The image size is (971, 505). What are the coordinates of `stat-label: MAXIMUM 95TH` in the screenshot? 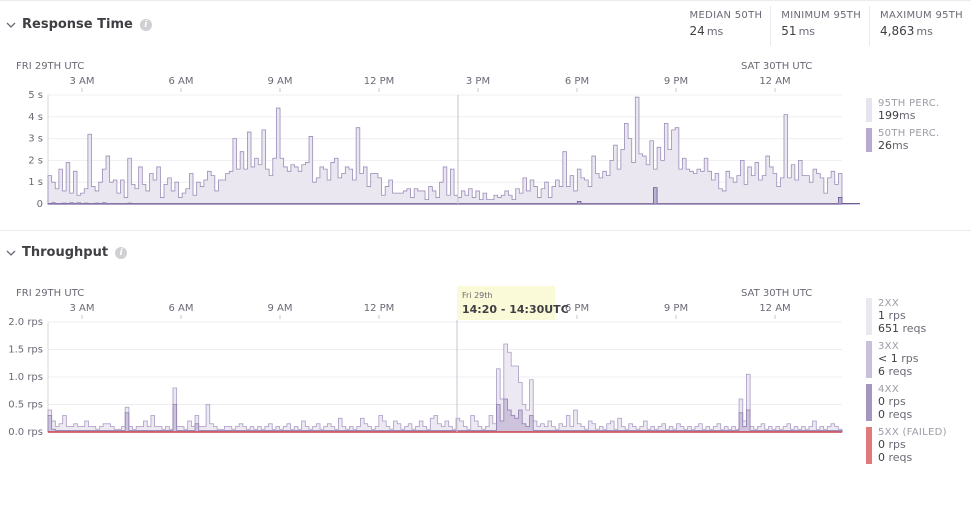 It's located at (921, 15).